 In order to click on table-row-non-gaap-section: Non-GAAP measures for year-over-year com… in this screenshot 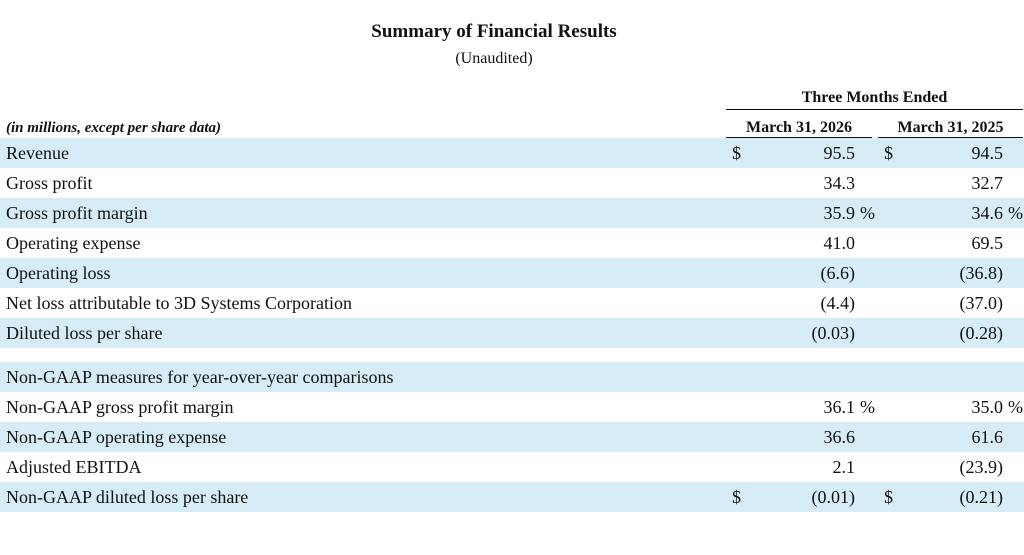, I will do `click(512, 377)`.